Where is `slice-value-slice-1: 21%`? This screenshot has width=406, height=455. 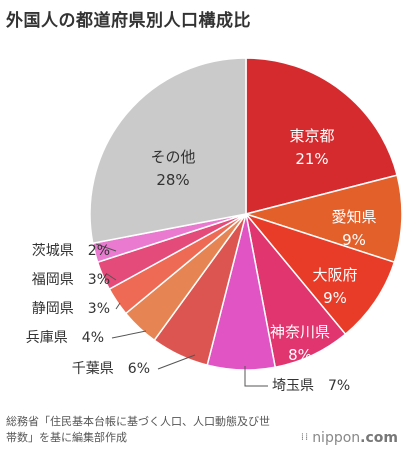
slice-value-slice-1: 21% is located at coordinates (311, 159).